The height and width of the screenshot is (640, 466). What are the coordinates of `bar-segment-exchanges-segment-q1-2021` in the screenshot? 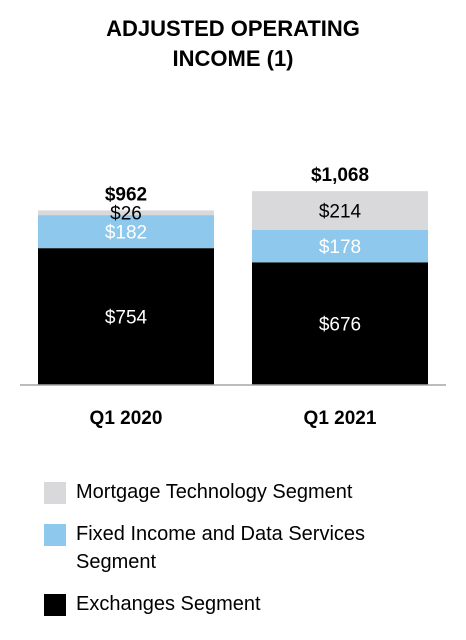 It's located at (340, 323).